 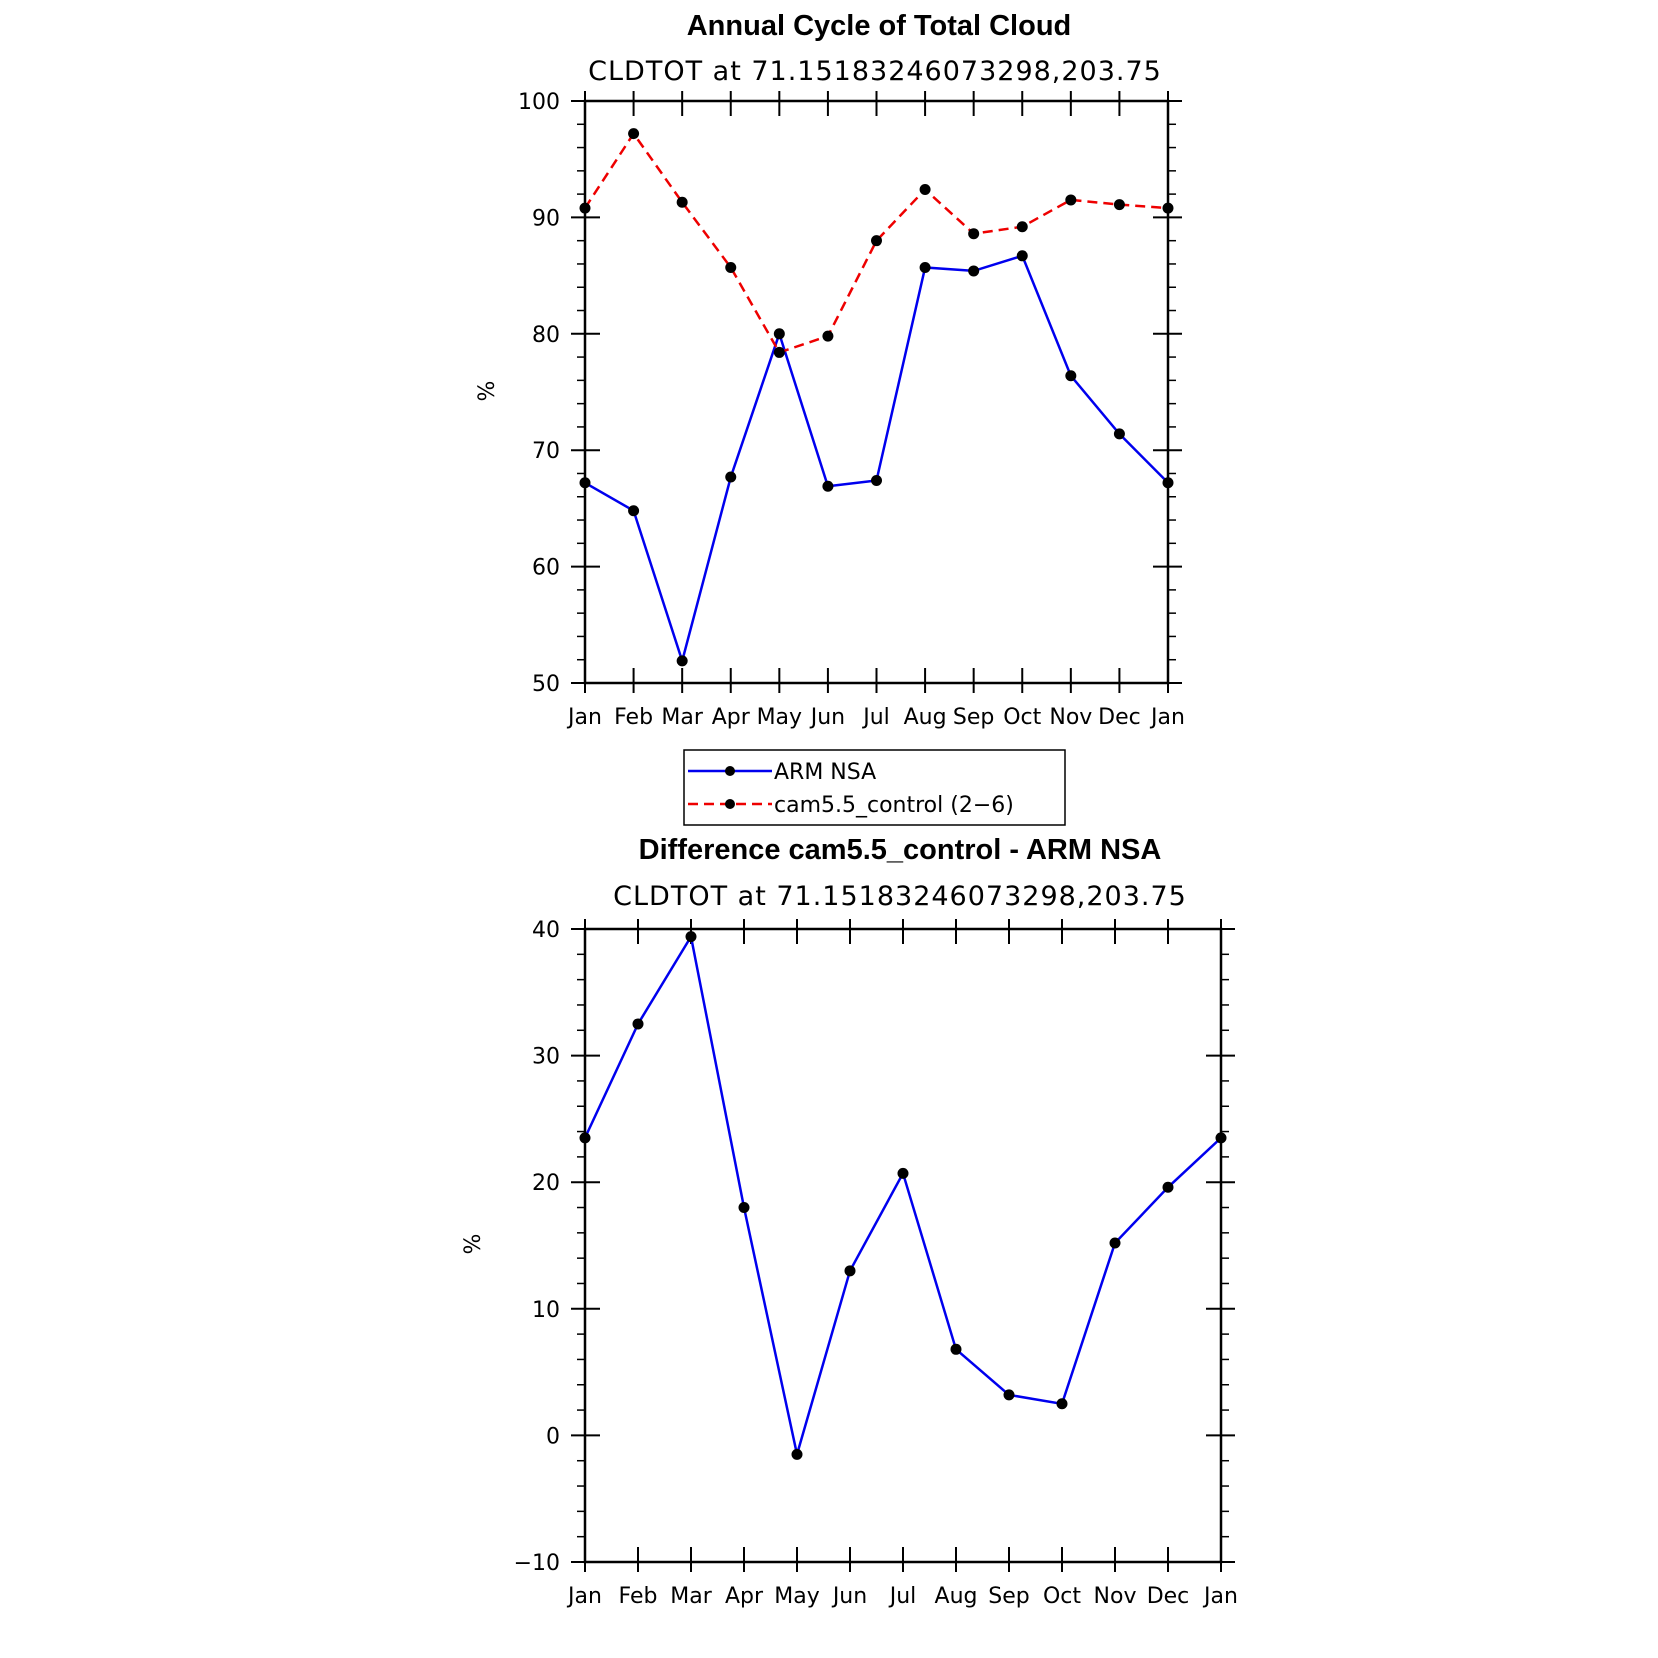 I want to click on chart1-series, so click(x=876, y=397).